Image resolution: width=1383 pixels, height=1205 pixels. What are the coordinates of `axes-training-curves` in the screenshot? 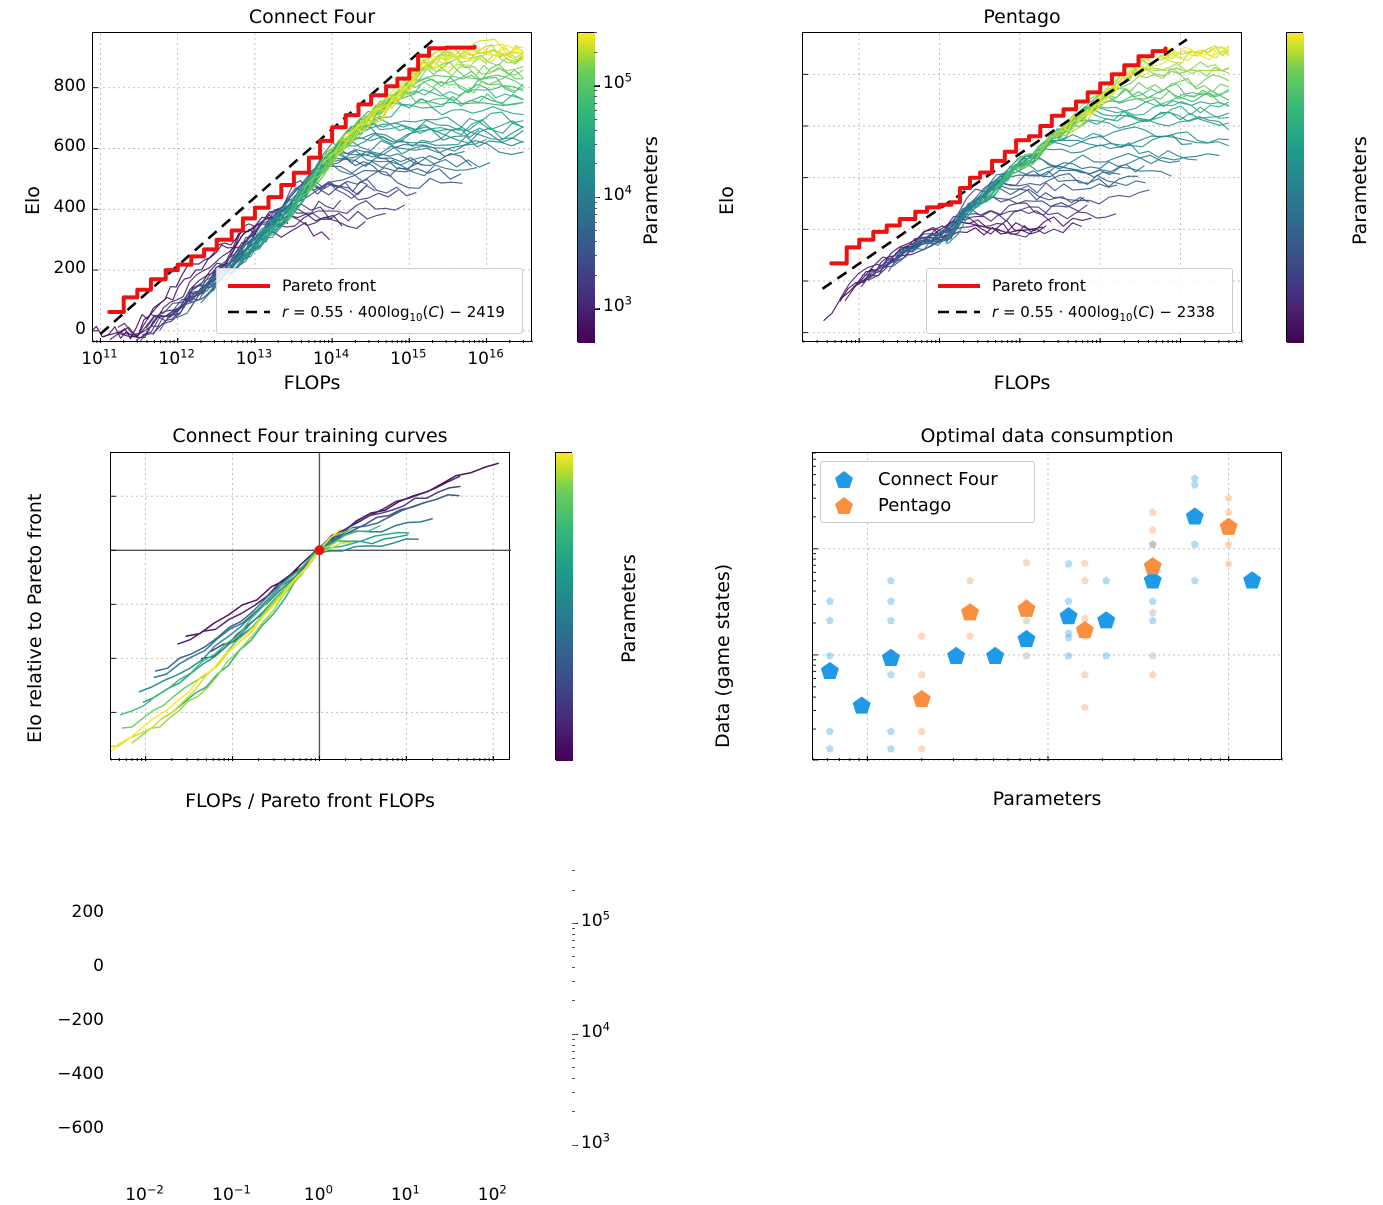 It's located at (310, 606).